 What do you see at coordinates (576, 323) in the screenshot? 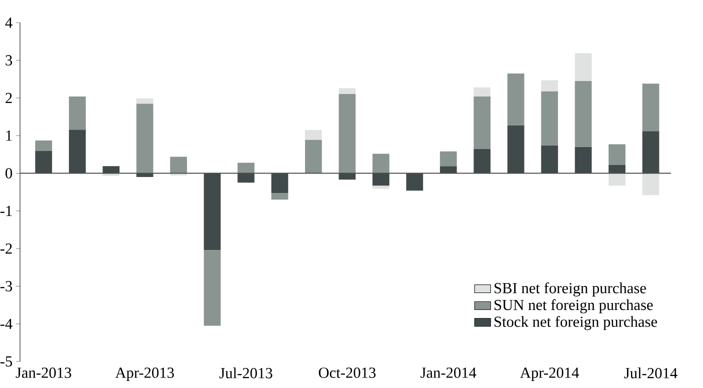
I see `legend-label: Stock net foreign purchase` at bounding box center [576, 323].